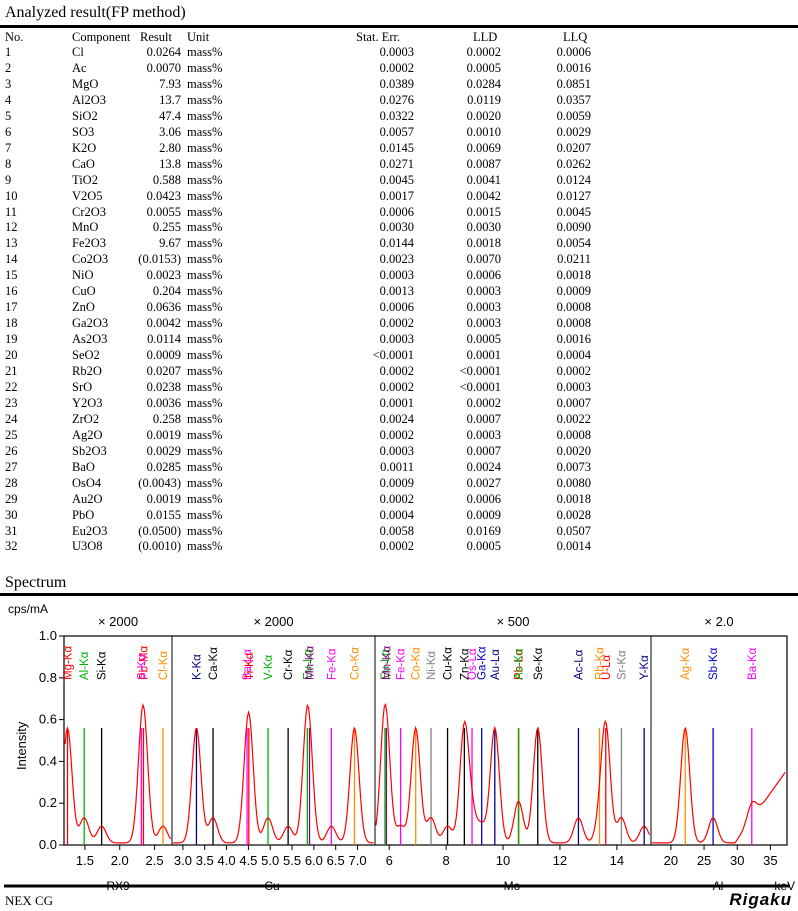  Describe the element at coordinates (483, 227) in the screenshot. I see `cell-lld: 0.0030` at that location.